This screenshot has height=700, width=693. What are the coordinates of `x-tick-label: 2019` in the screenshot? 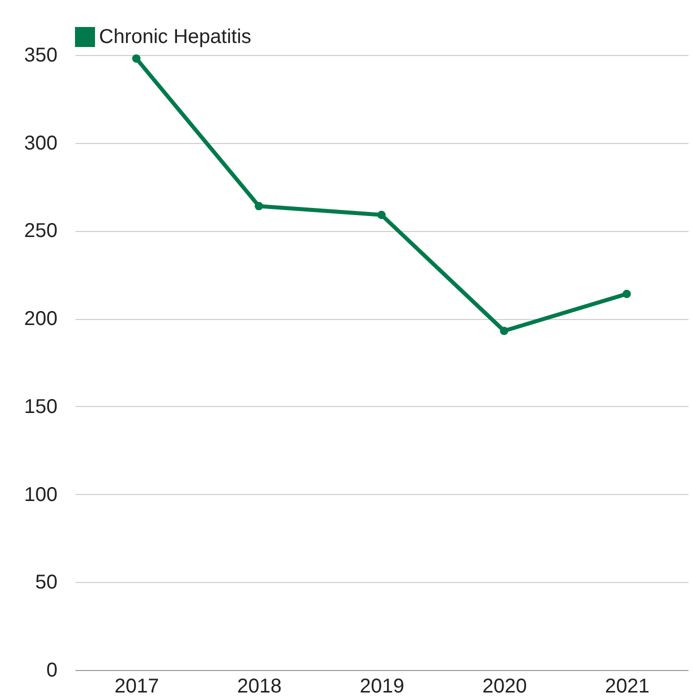 It's located at (382, 687).